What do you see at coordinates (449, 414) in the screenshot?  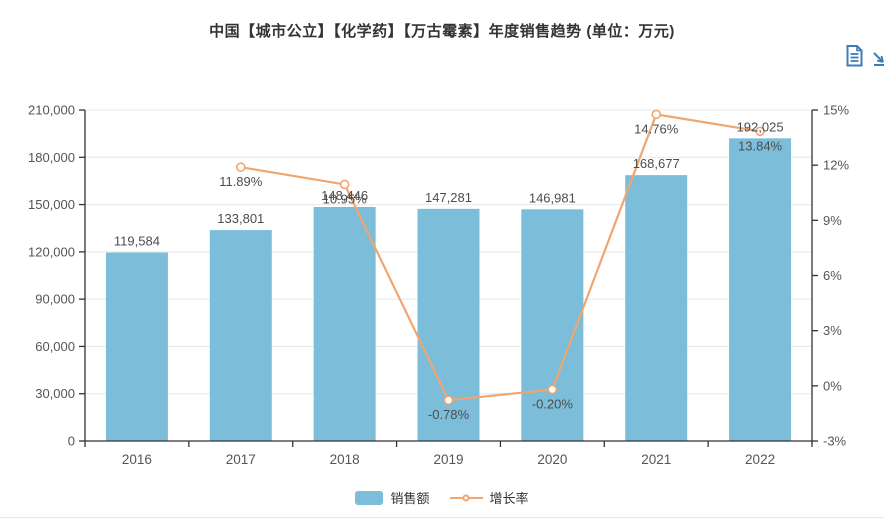 I see `growth-label-2019: -0.78%` at bounding box center [449, 414].